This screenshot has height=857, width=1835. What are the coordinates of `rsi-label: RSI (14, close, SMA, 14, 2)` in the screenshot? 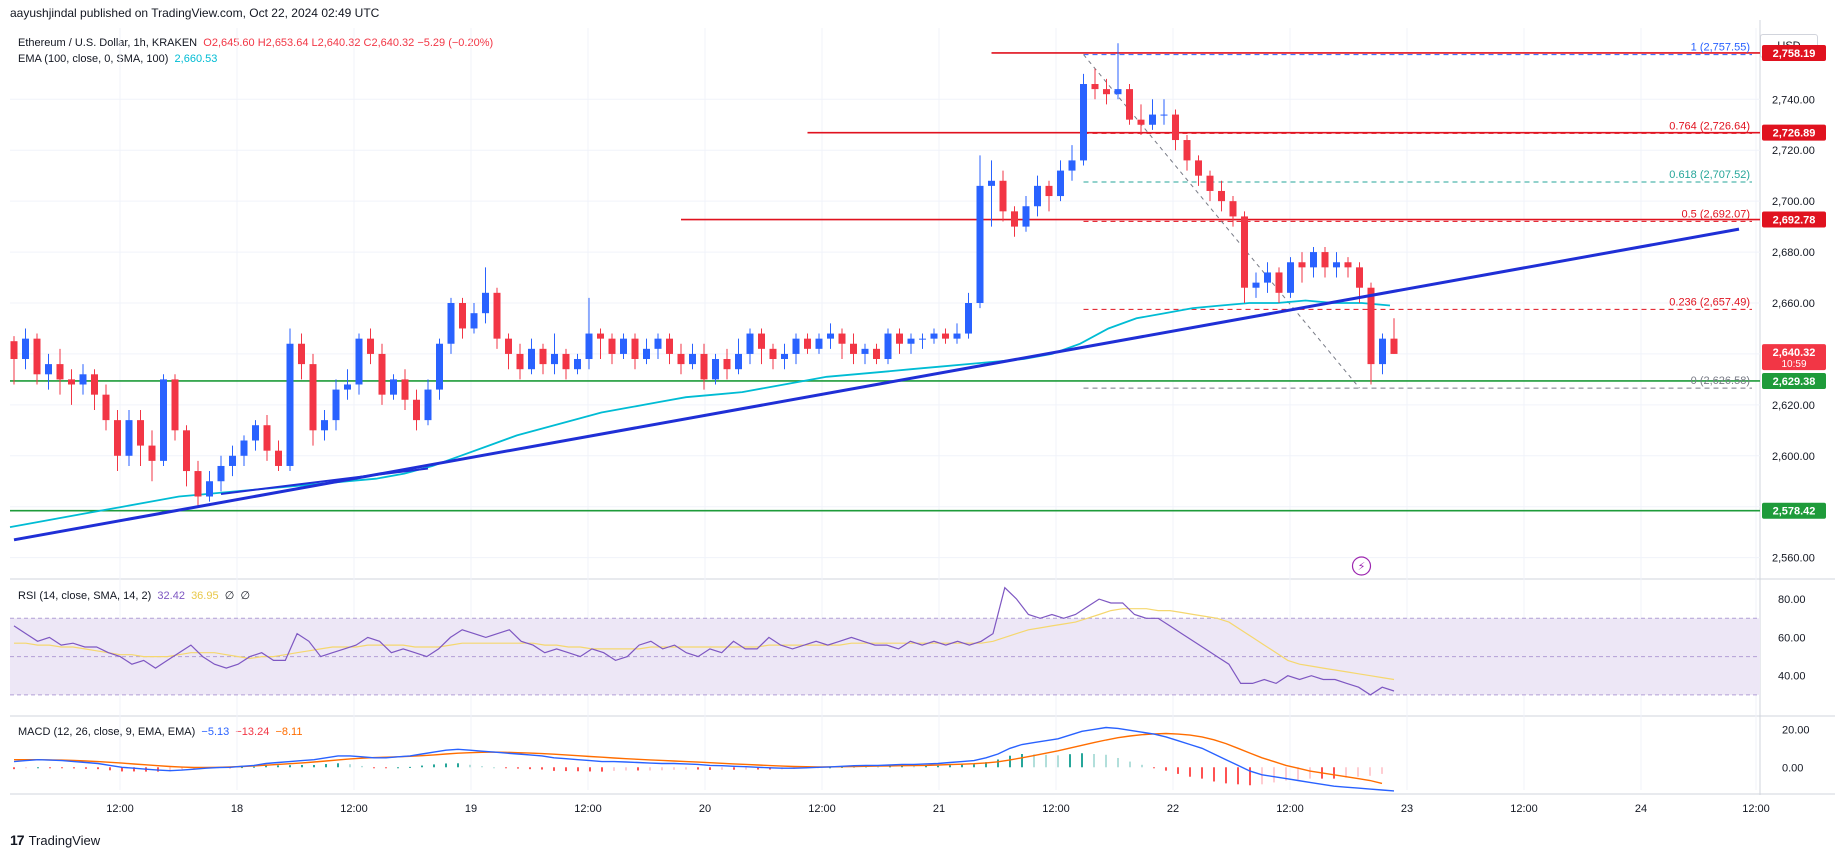 It's located at (85, 596).